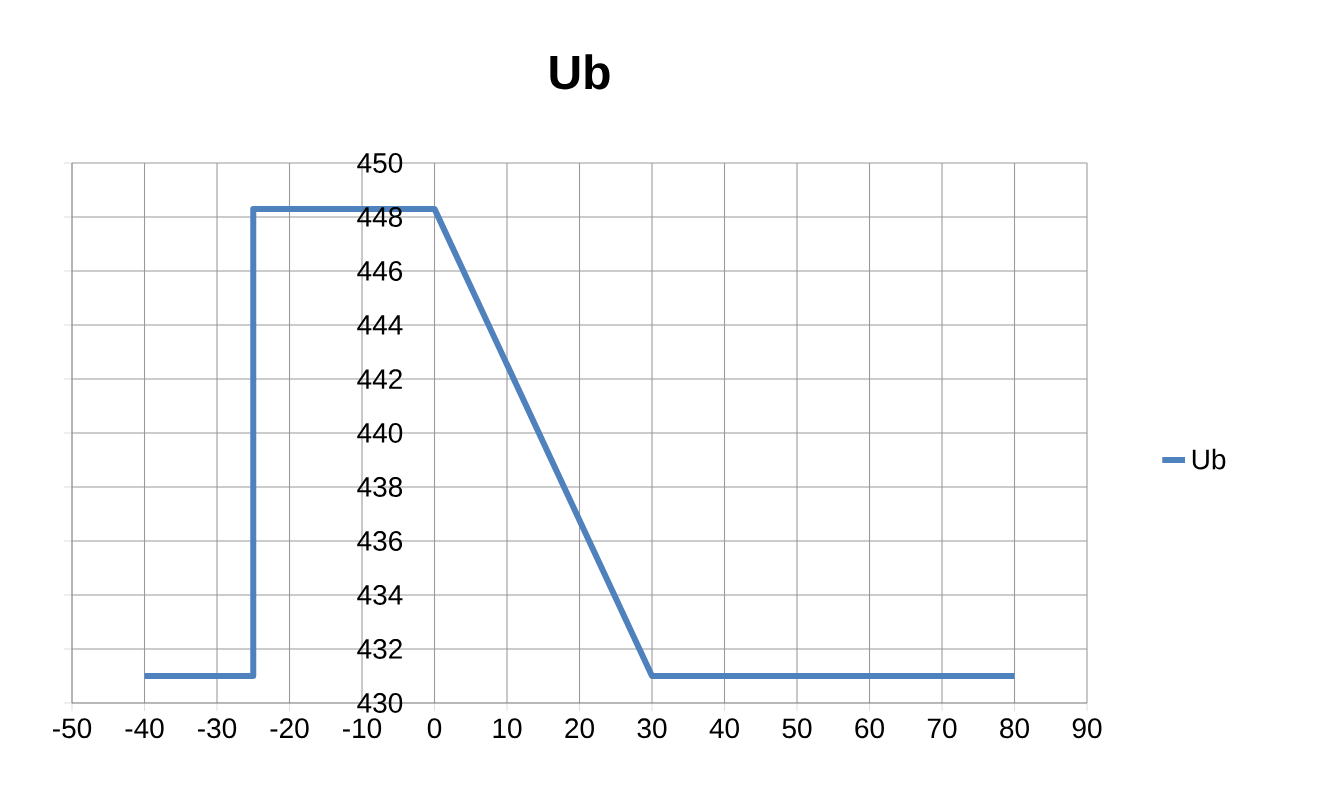  I want to click on x-tick-label: -30, so click(217, 728).